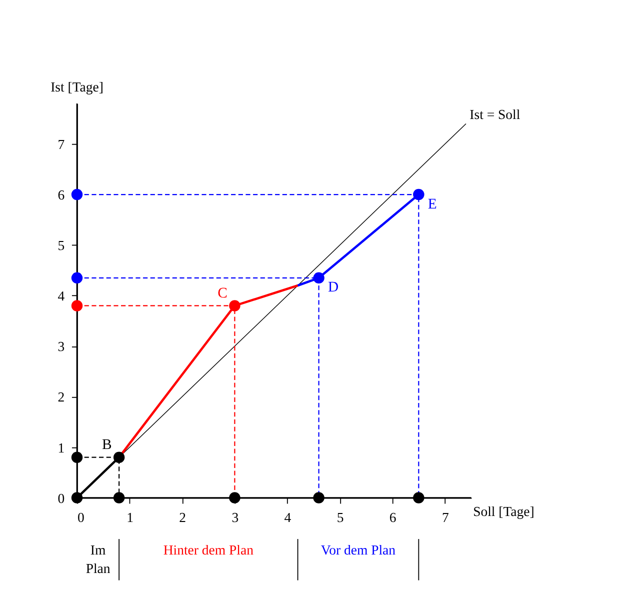 Image resolution: width=617 pixels, height=615 pixels. Describe the element at coordinates (340, 518) in the screenshot. I see `x-tick-label: 5` at that location.